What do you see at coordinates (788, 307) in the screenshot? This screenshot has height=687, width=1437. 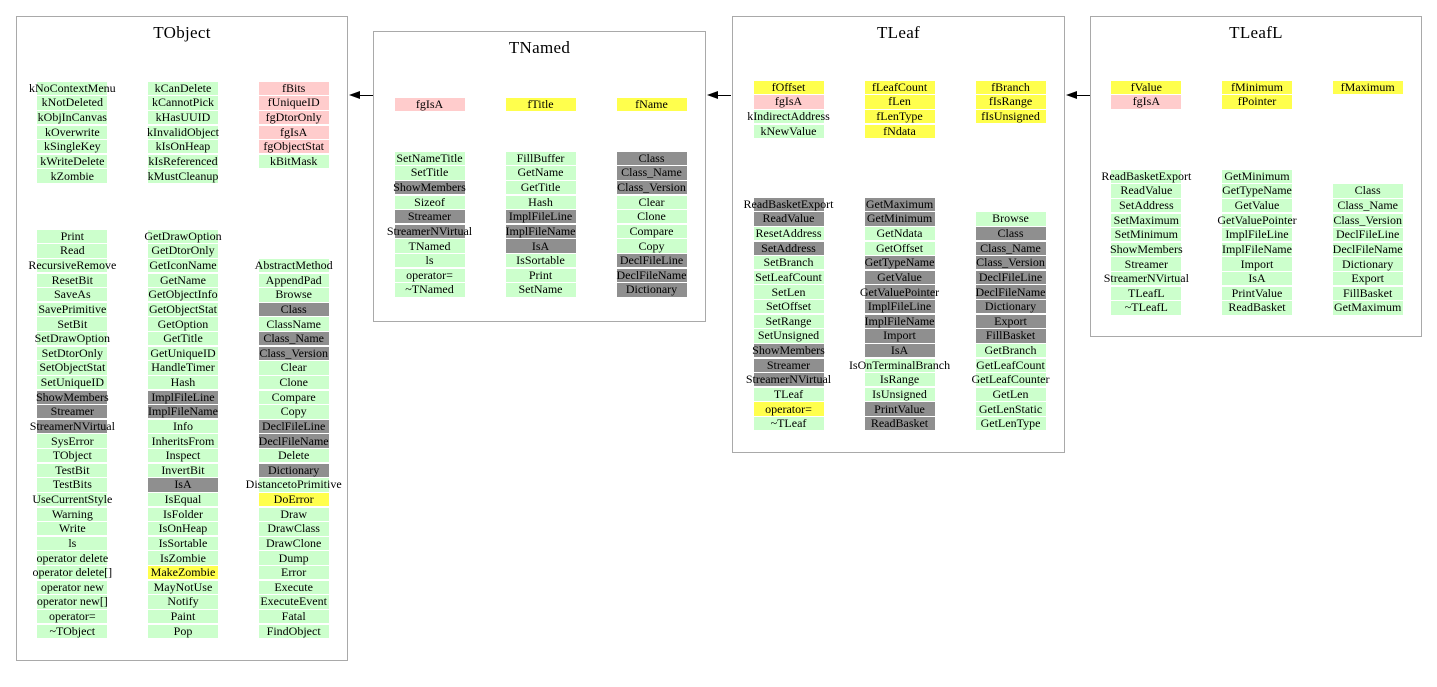 I see `member-cell: SetOffset` at bounding box center [788, 307].